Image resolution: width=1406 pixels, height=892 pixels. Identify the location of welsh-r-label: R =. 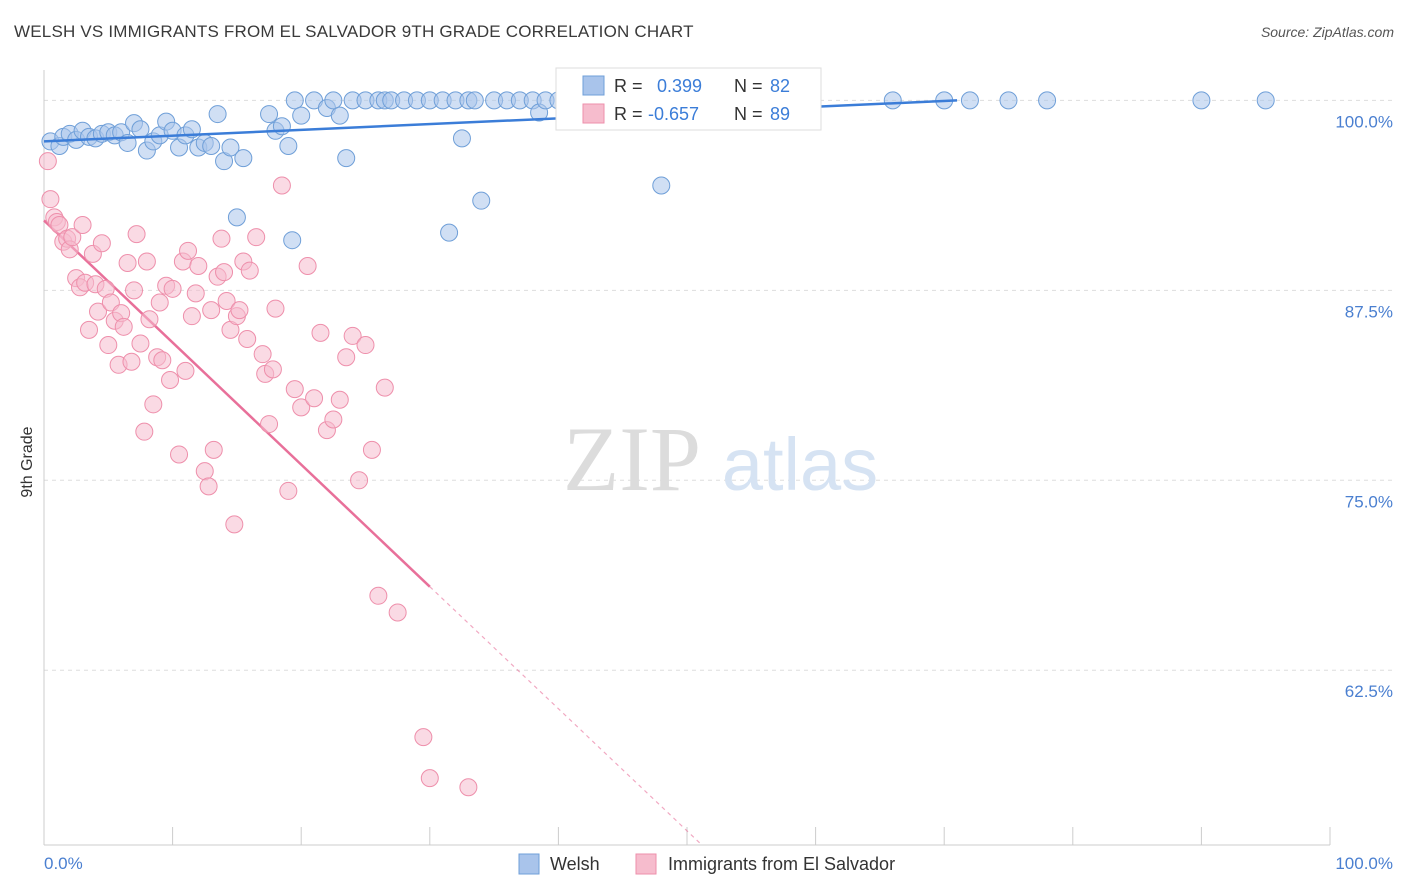
(628, 86).